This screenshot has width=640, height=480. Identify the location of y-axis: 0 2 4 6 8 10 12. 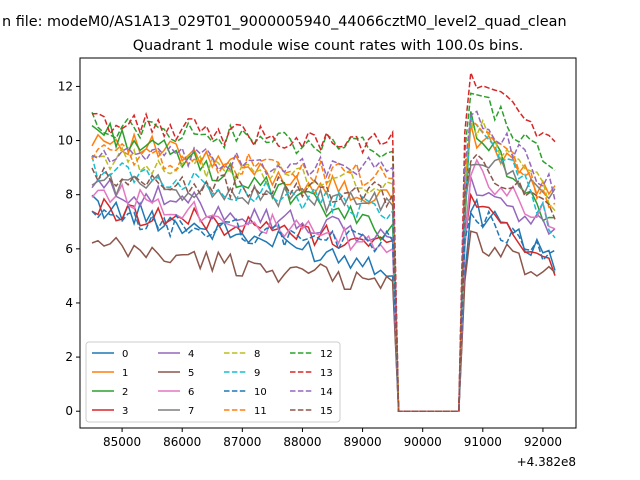
(69, 248).